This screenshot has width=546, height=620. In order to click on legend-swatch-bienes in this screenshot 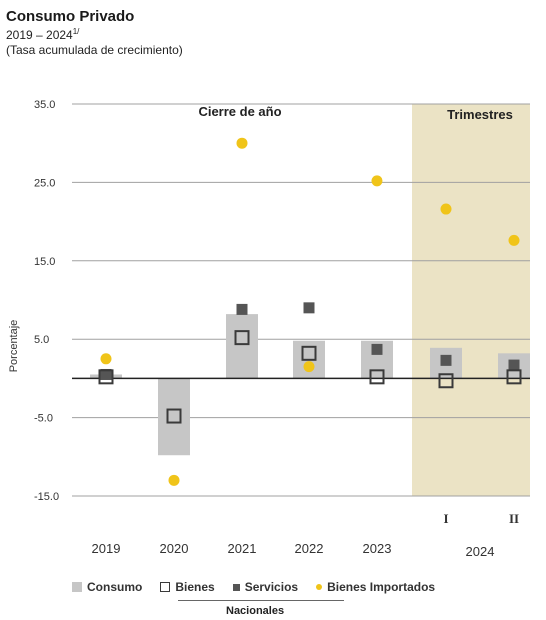, I will do `click(165, 587)`.